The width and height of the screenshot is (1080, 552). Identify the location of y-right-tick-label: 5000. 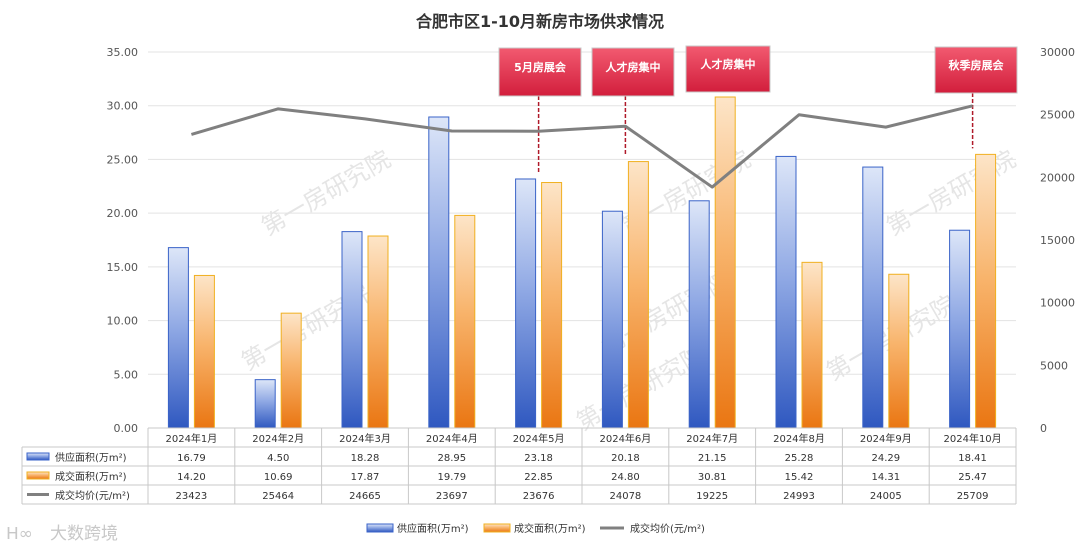
(1054, 365).